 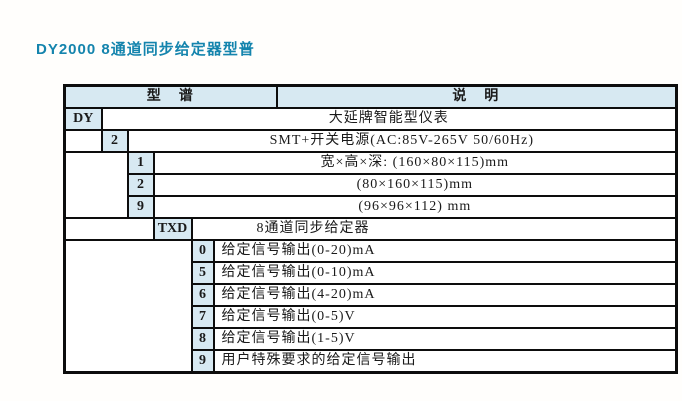 I want to click on desc-cell: (80×160×115)mm, so click(x=415, y=185).